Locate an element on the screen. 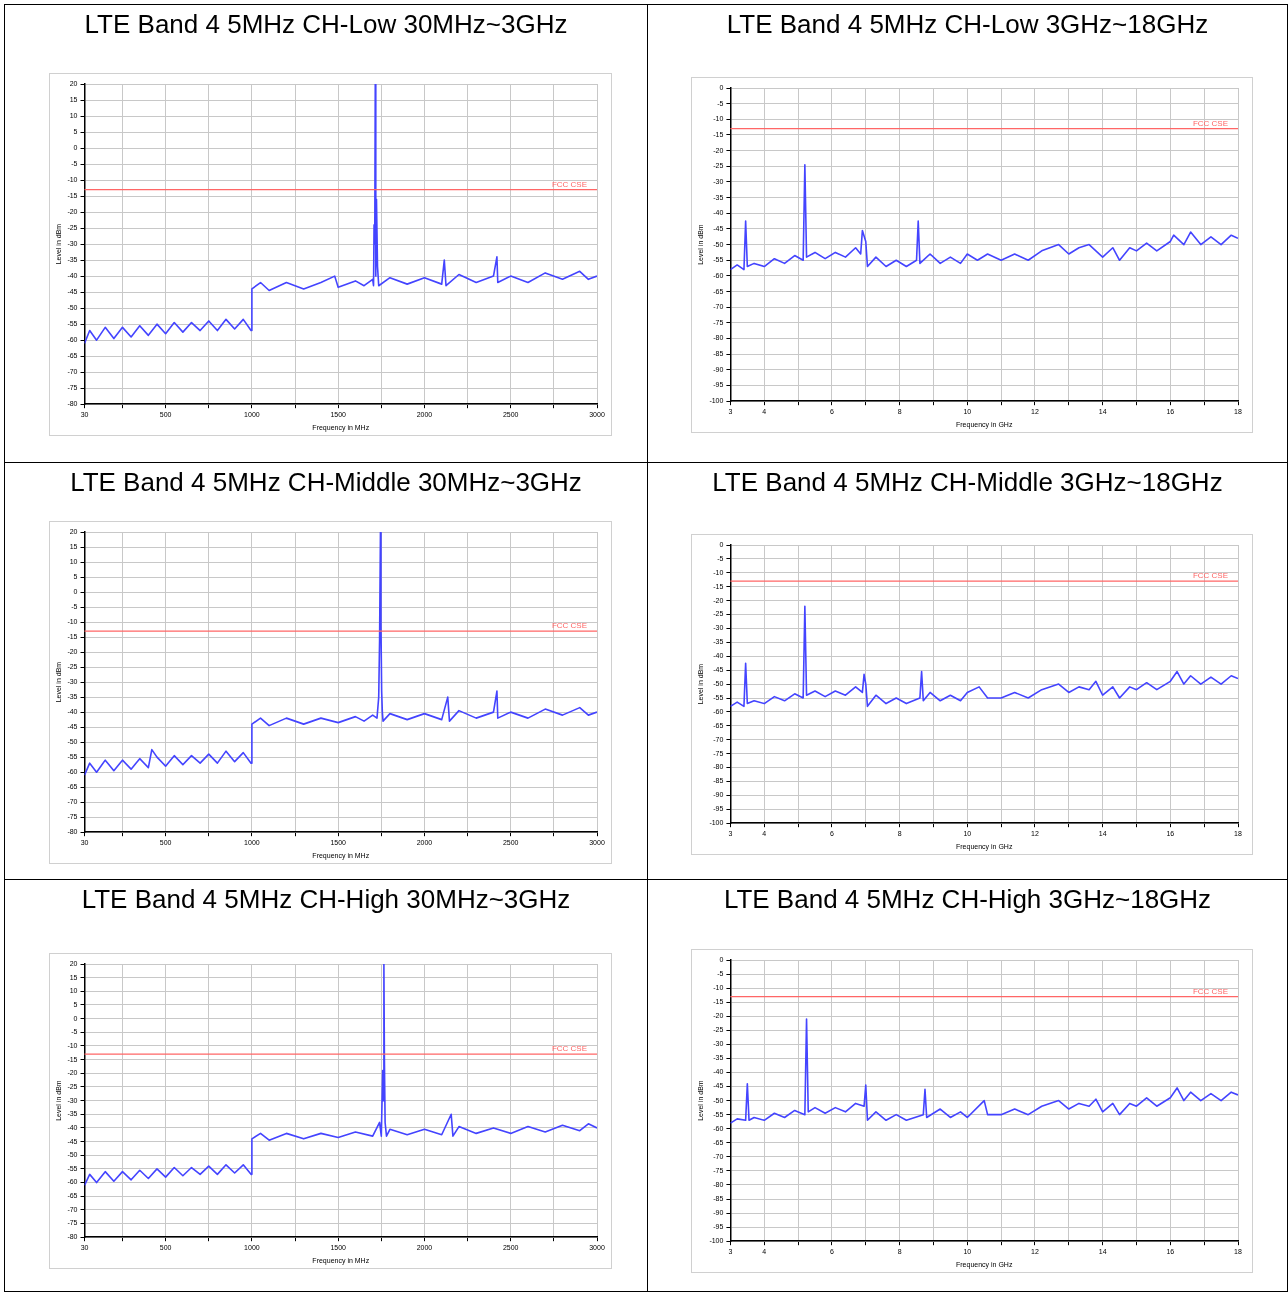 Image resolution: width=1288 pixels, height=1292 pixels. chart-title: LTE Band 4 5MHz CH-Middle 30MHz~3GHz is located at coordinates (326, 482).